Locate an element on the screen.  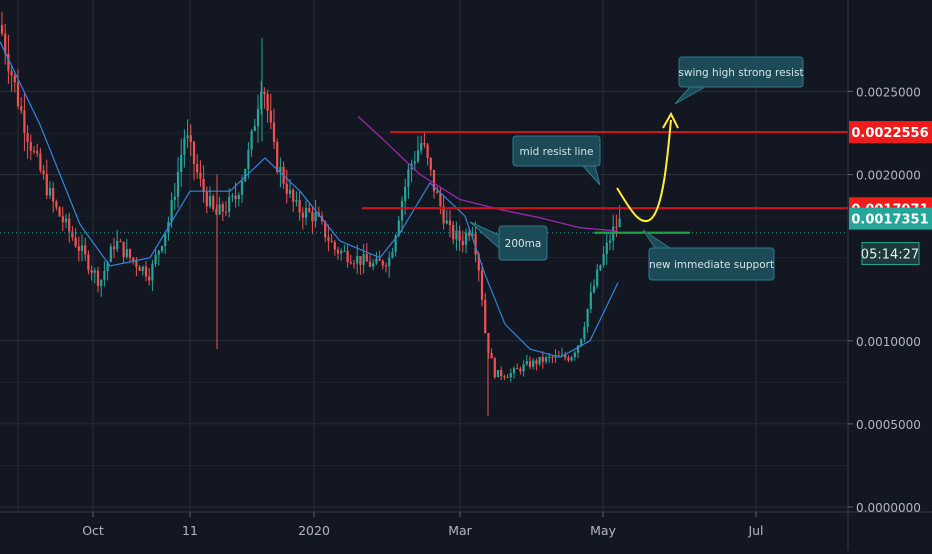
price-tag: 0.0017351 is located at coordinates (890, 218).